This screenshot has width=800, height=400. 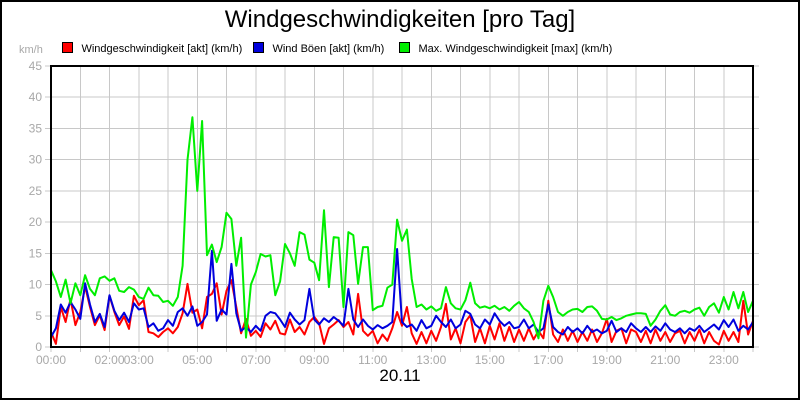 What do you see at coordinates (38, 316) in the screenshot?
I see `y-tick-label: 5` at bounding box center [38, 316].